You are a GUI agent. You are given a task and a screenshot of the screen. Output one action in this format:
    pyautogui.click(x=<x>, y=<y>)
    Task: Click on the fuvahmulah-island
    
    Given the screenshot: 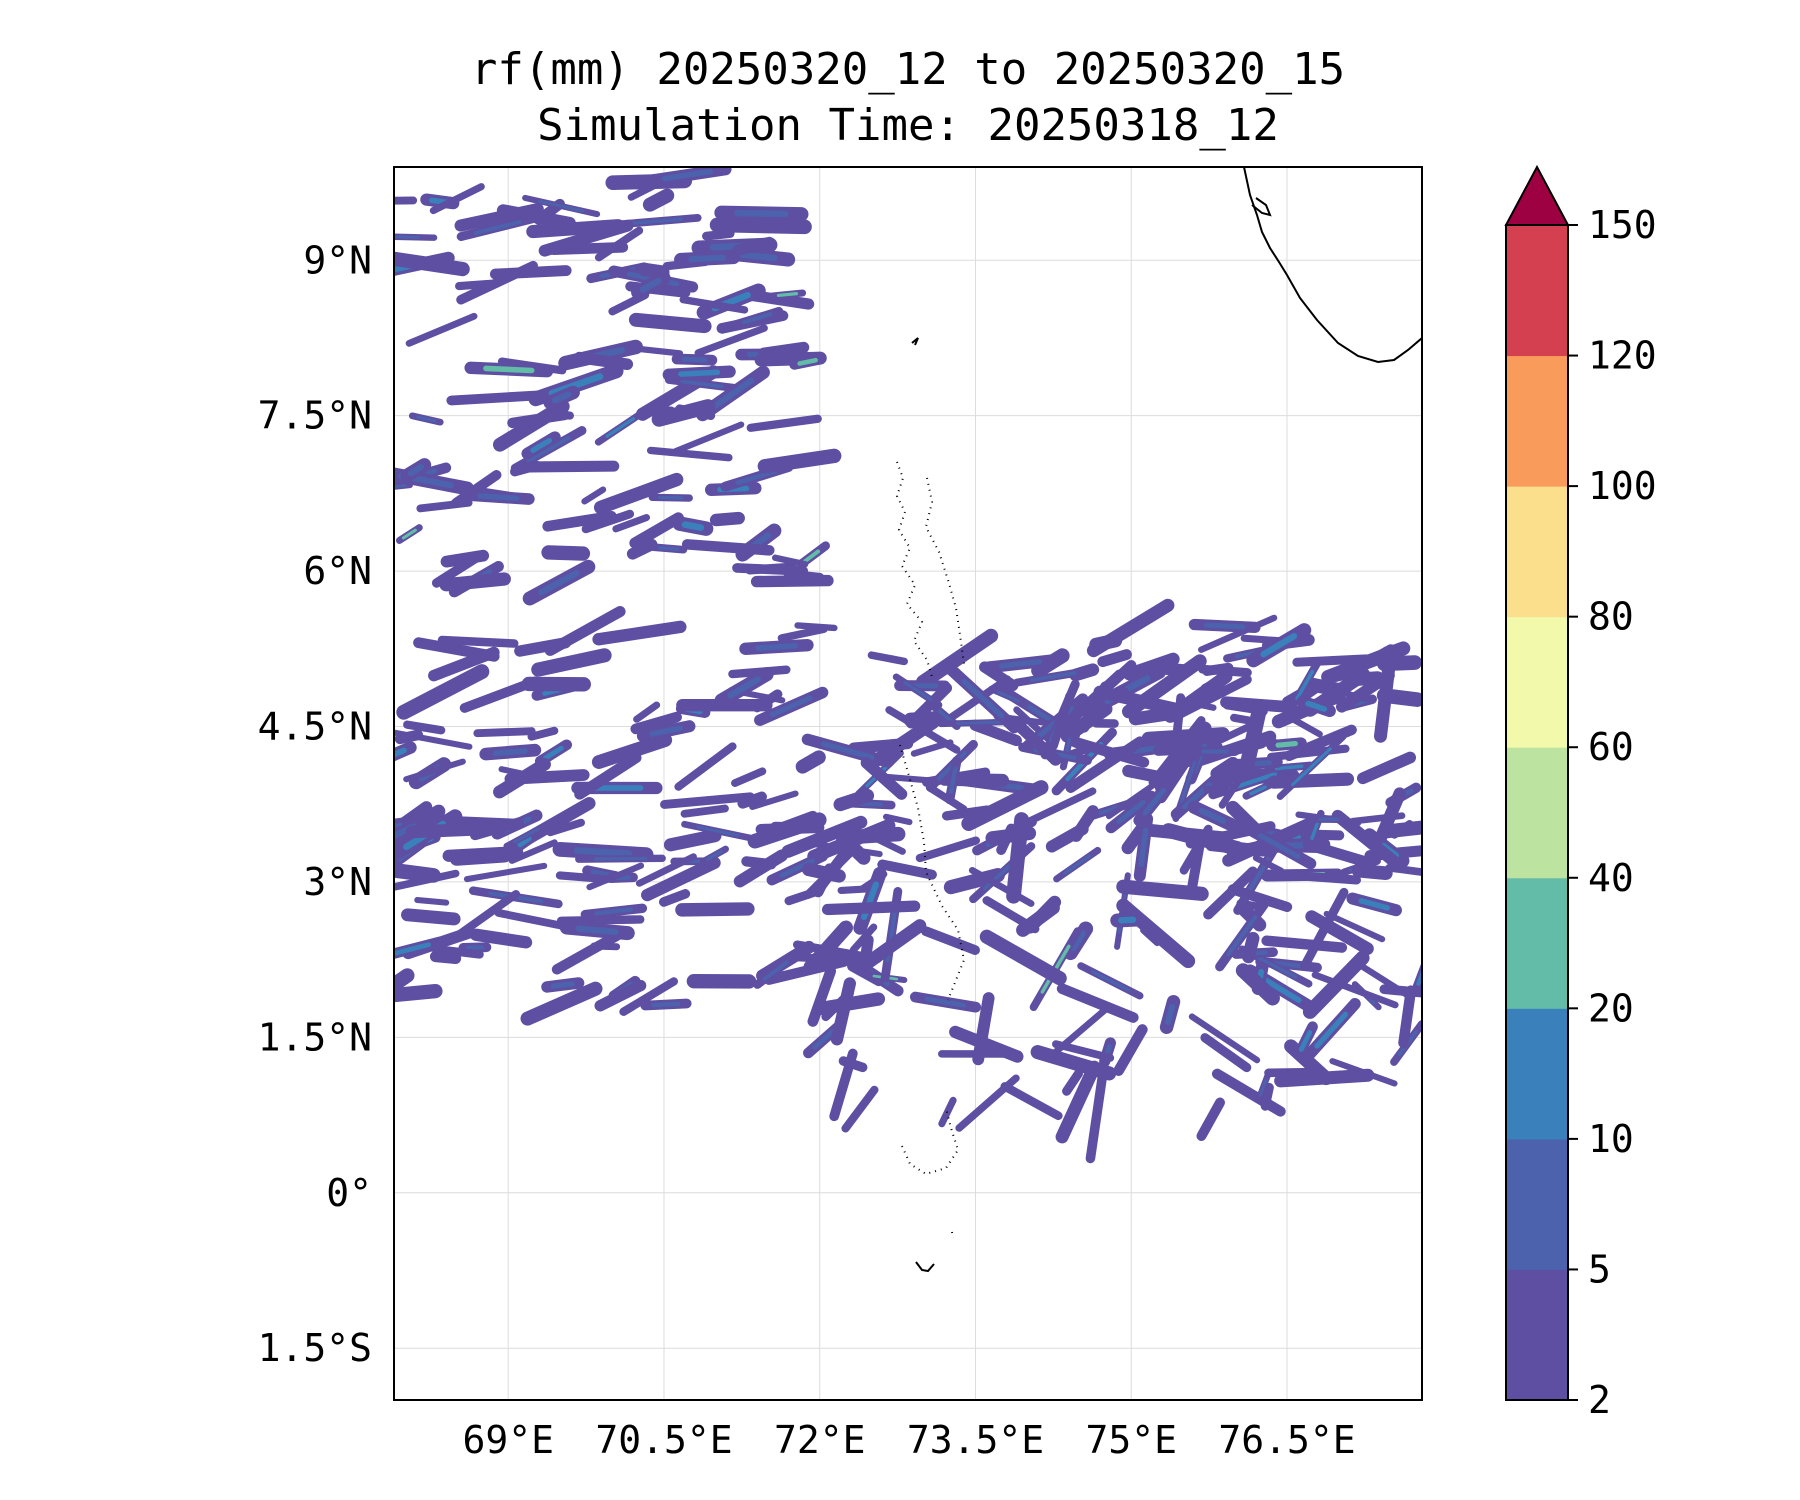 What is the action you would take?
    pyautogui.click(x=952, y=1235)
    